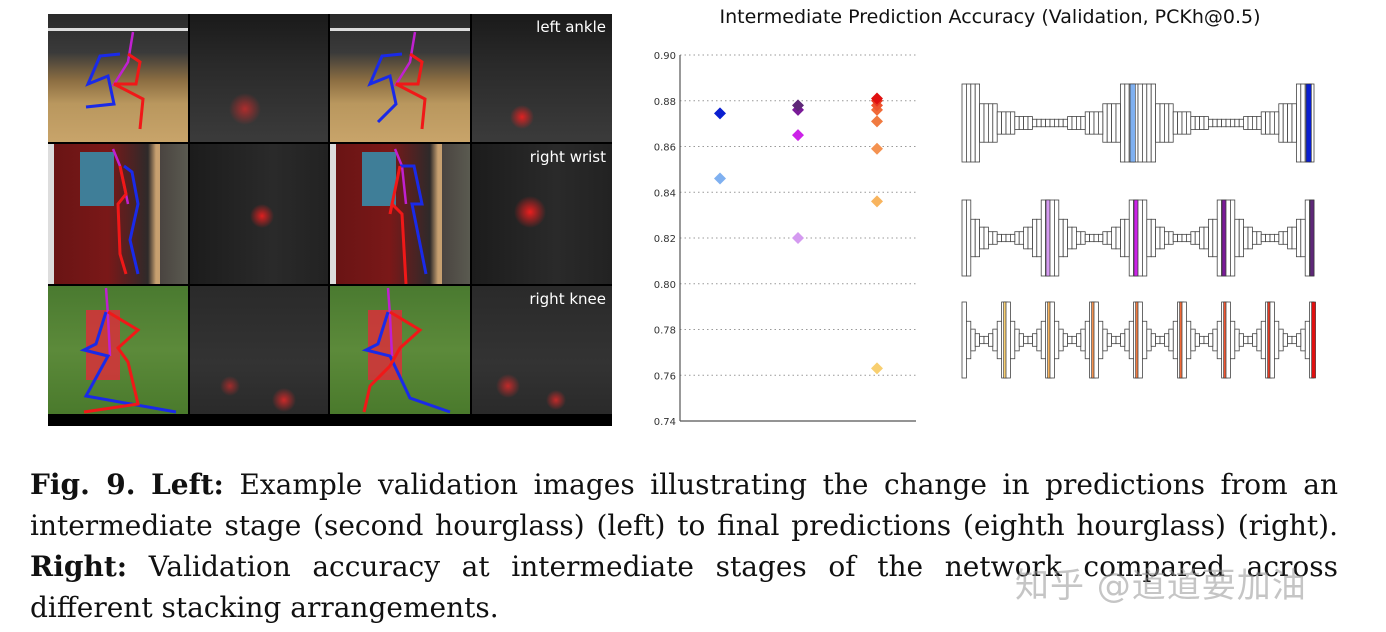 This screenshot has width=1386, height=632. What do you see at coordinates (187, 484) in the screenshot?
I see `caption-left-label: Left:` at bounding box center [187, 484].